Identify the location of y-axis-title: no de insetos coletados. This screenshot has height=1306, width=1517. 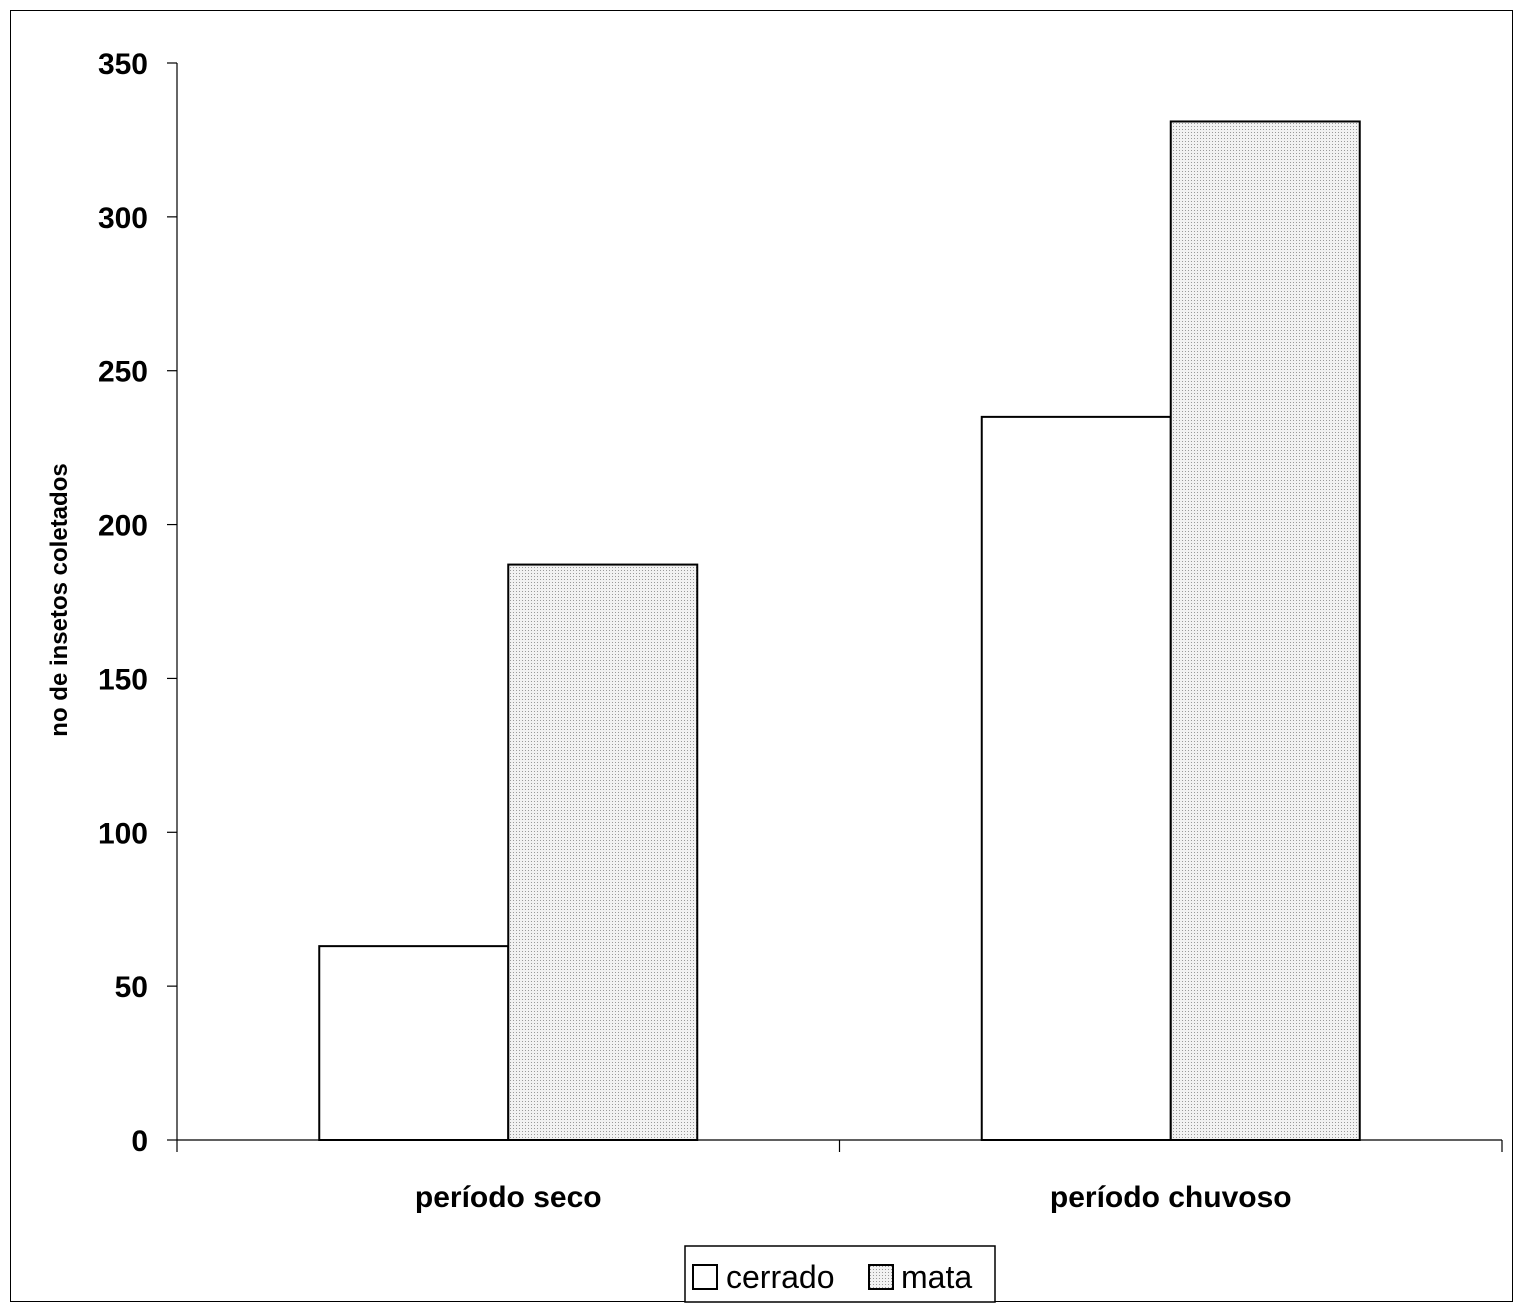
(59, 599).